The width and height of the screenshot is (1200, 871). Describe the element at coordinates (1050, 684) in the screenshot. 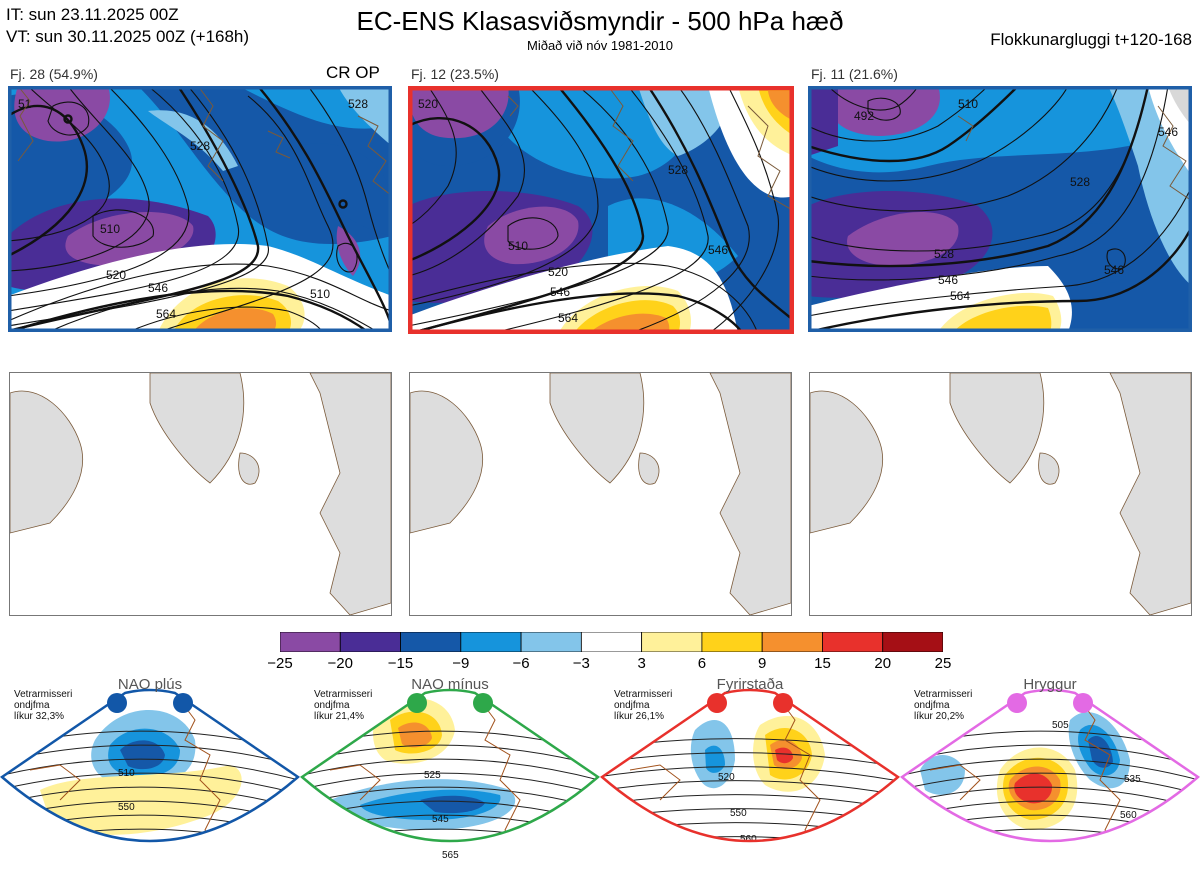

I see `regime-name: Hryggur` at that location.